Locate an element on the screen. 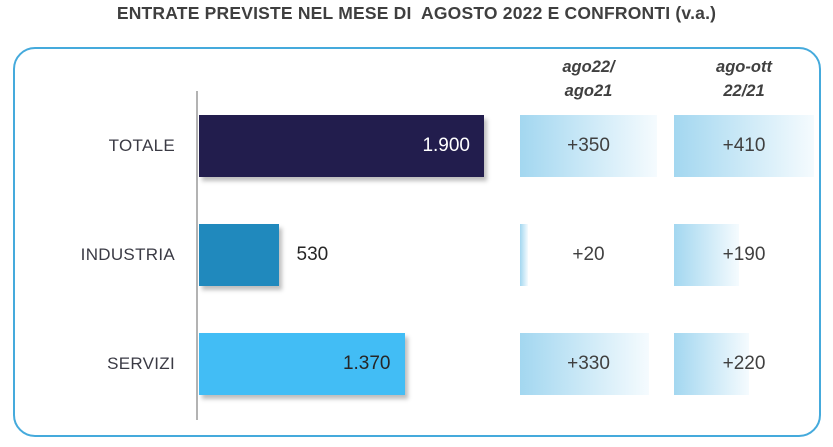  comparison-cell-industria-ago-ott: +190 is located at coordinates (744, 255).